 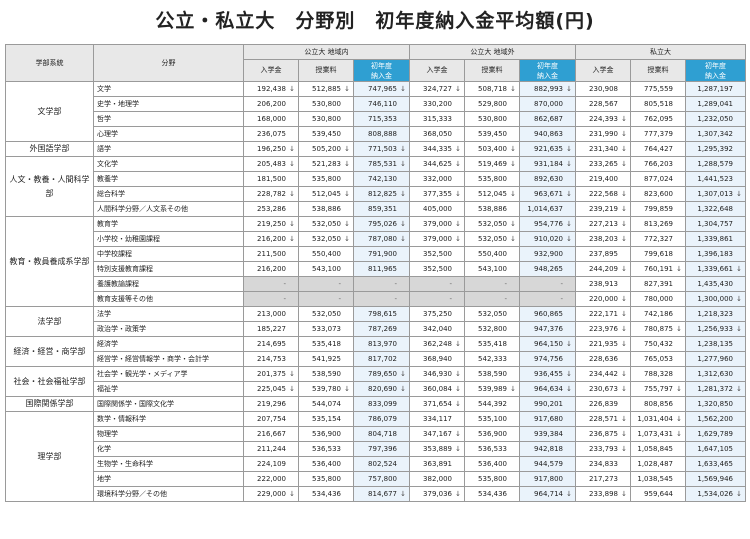 I want to click on field-cell: 史学・地理学, so click(x=168, y=104).